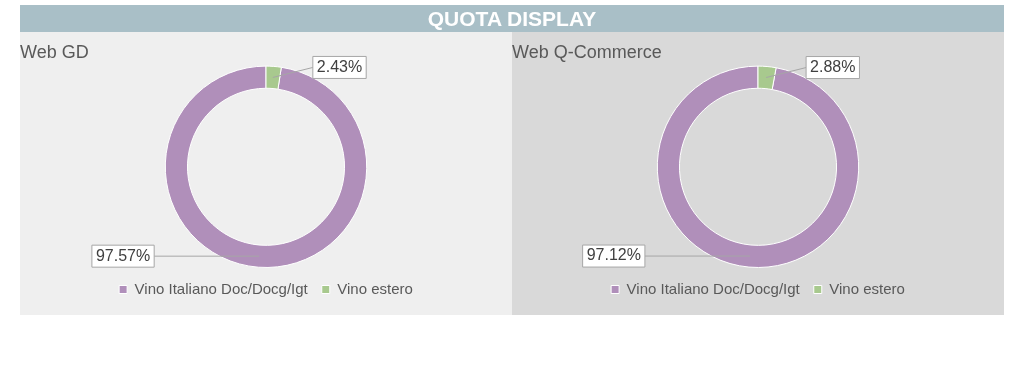  I want to click on data-label: 97.12%, so click(613, 255).